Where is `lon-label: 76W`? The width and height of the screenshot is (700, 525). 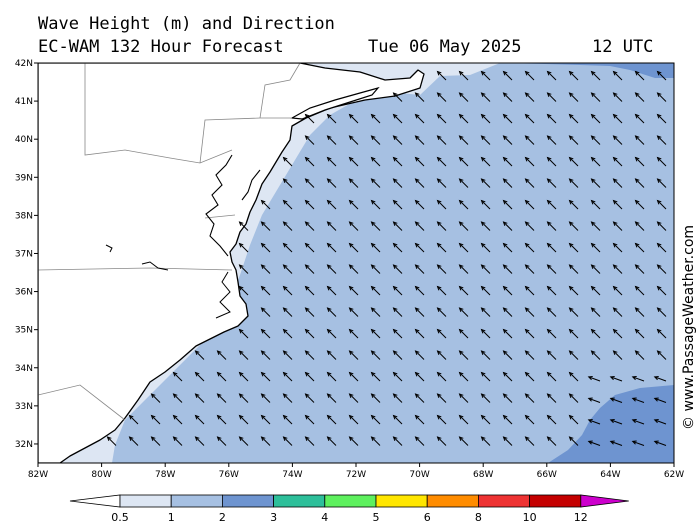 lon-label: 76W is located at coordinates (229, 475).